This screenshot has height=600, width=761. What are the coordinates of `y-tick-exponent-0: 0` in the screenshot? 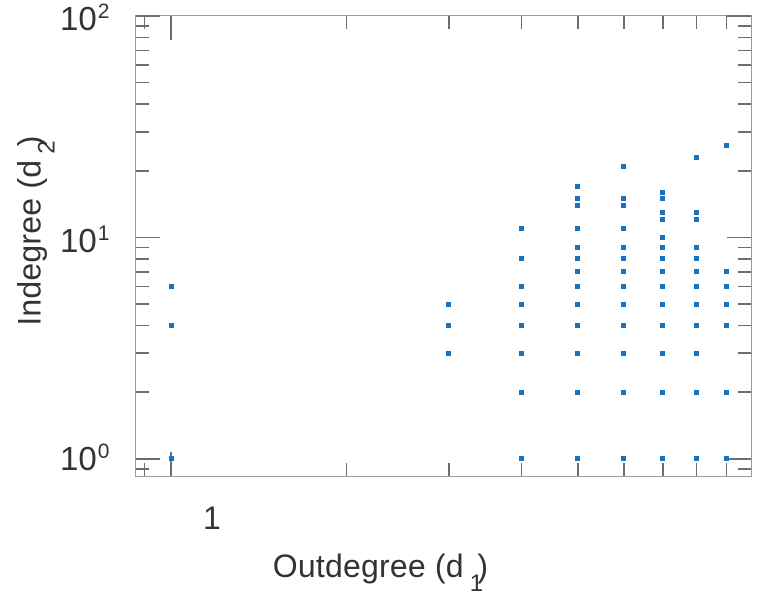 It's located at (103, 451).